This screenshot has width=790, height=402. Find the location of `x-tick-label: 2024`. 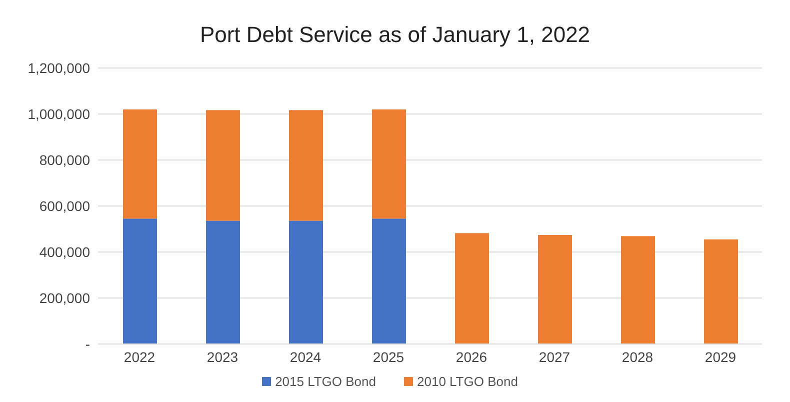

x-tick-label: 2024 is located at coordinates (306, 356).